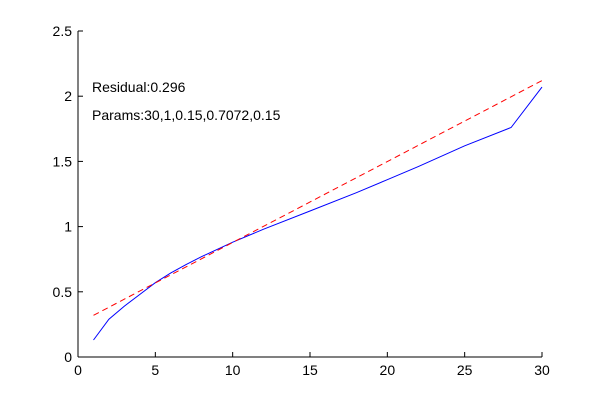  I want to click on x-tick-label: 20, so click(388, 370).